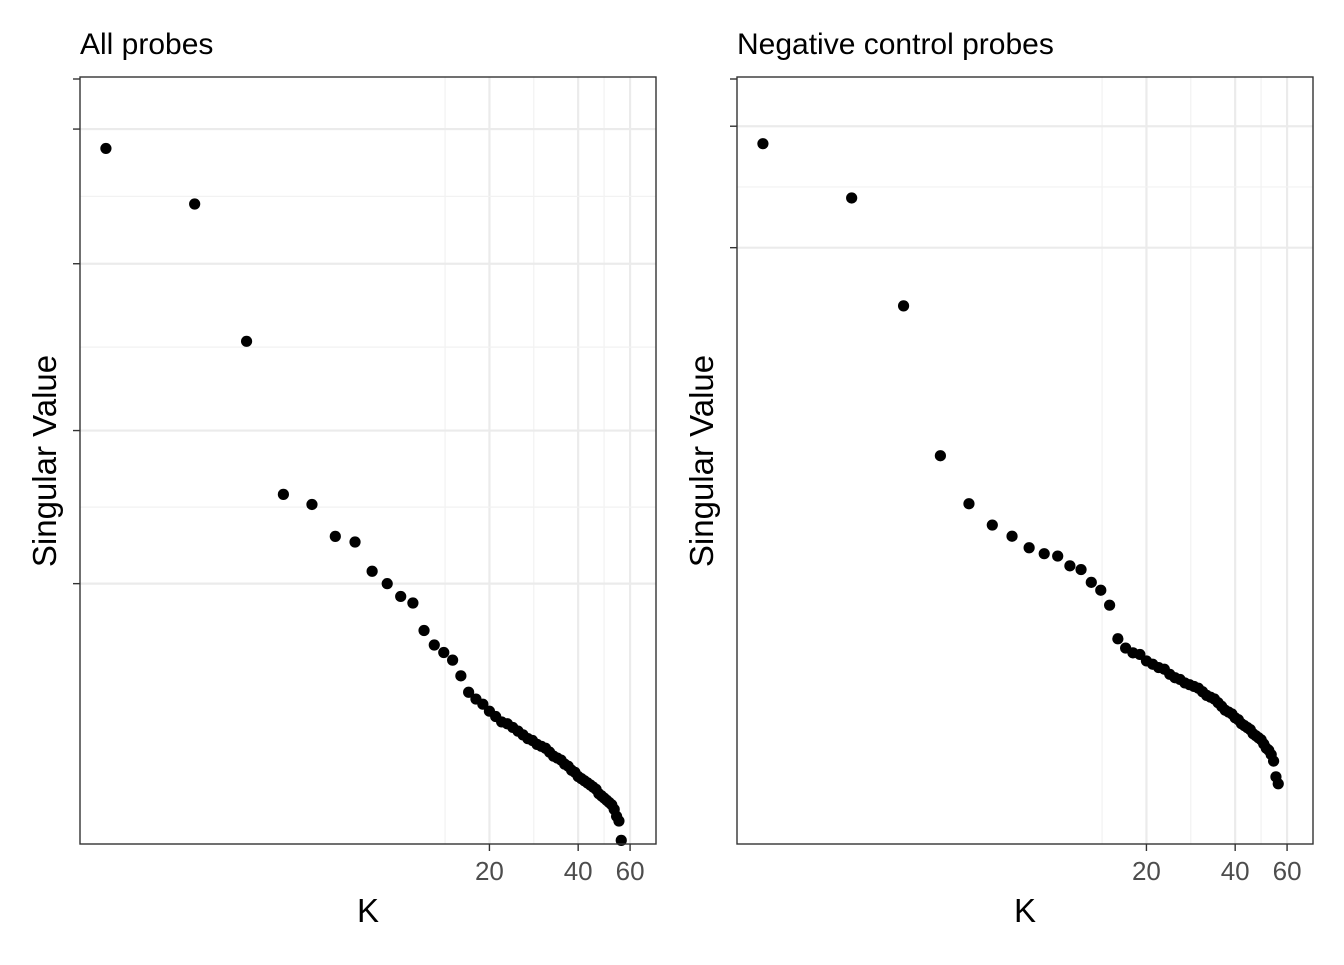 The width and height of the screenshot is (1344, 965). I want to click on panel-title: Negative control probes, so click(895, 44).